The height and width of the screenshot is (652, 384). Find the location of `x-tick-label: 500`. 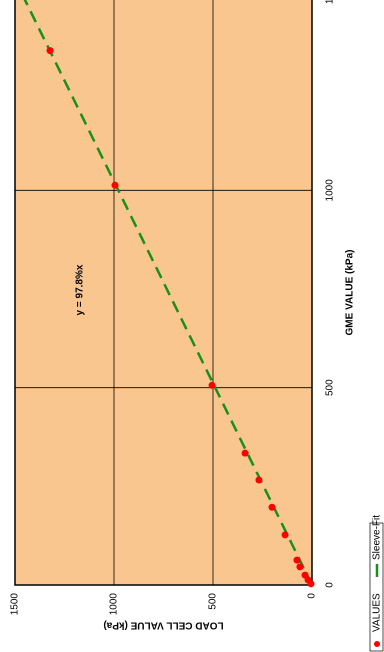

x-tick-label: 500 is located at coordinates (330, 387).